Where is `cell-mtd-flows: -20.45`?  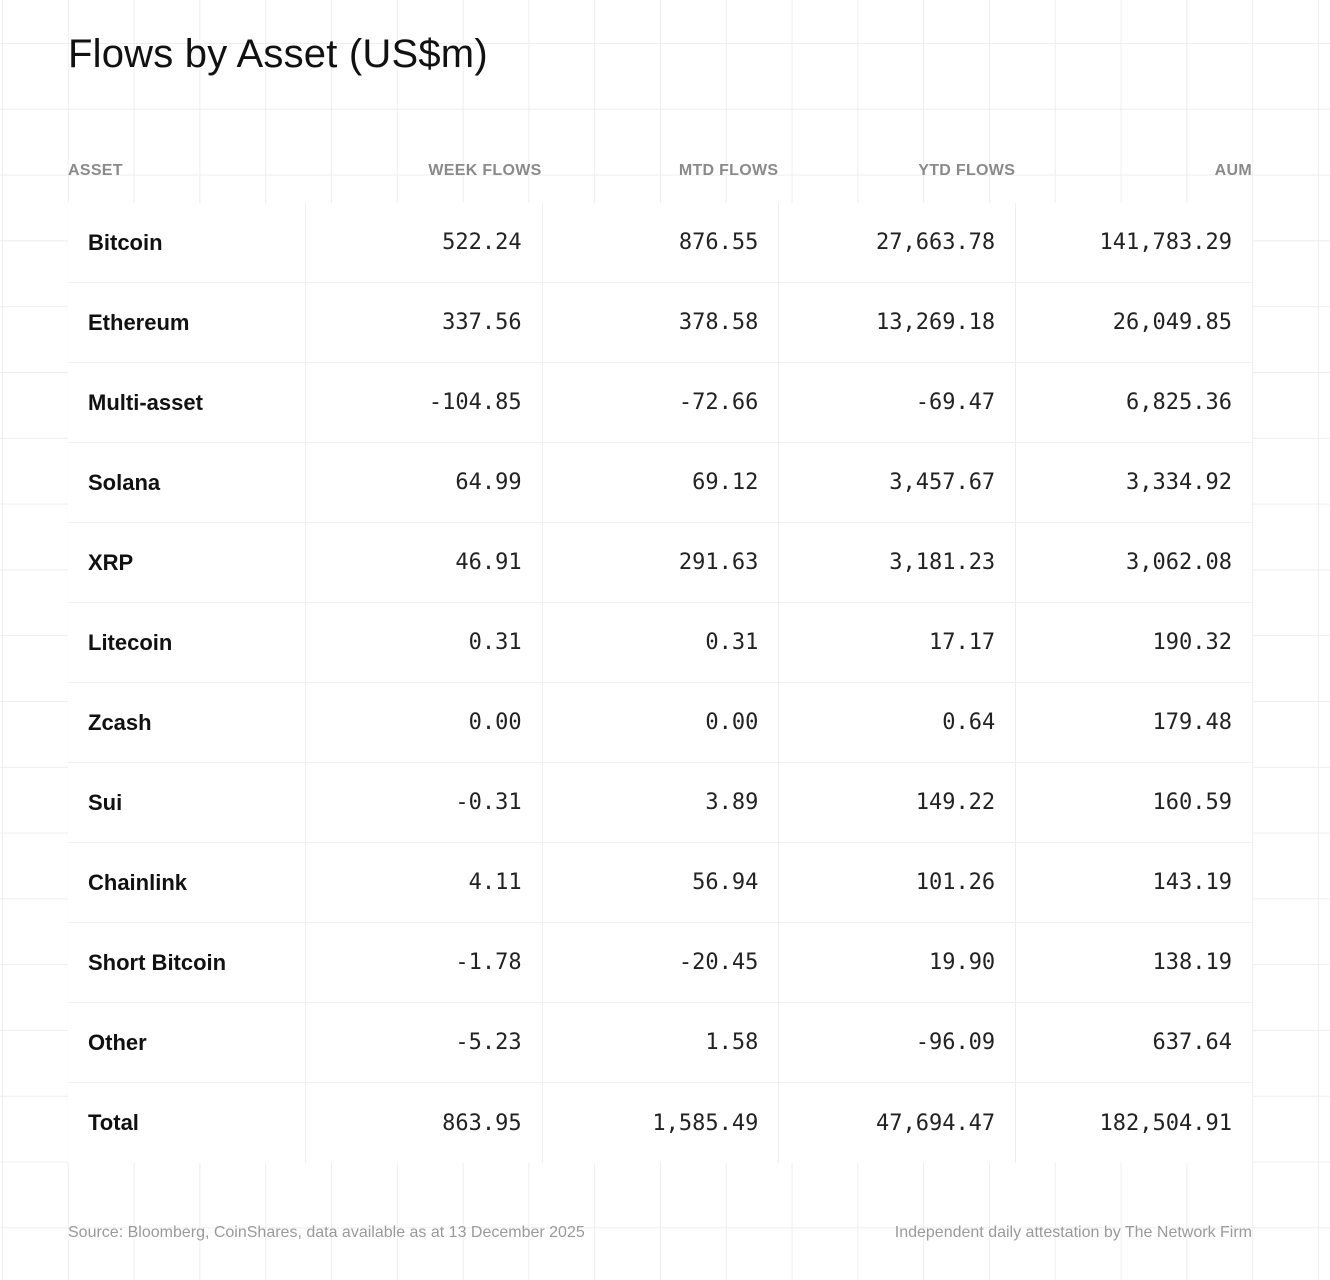
cell-mtd-flows: -20.45 is located at coordinates (660, 962).